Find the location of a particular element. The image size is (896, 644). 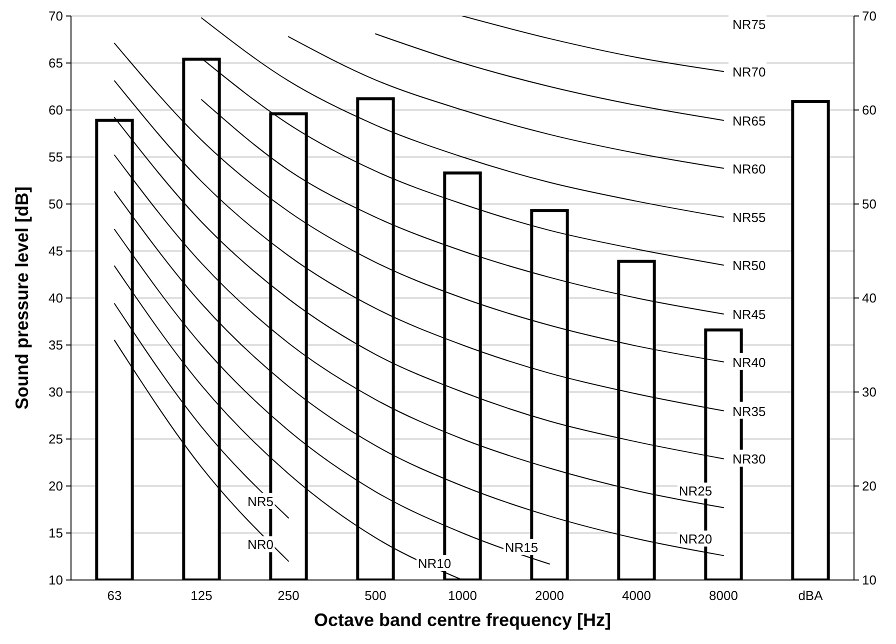

y-tick-label: 50 is located at coordinates (55, 204).